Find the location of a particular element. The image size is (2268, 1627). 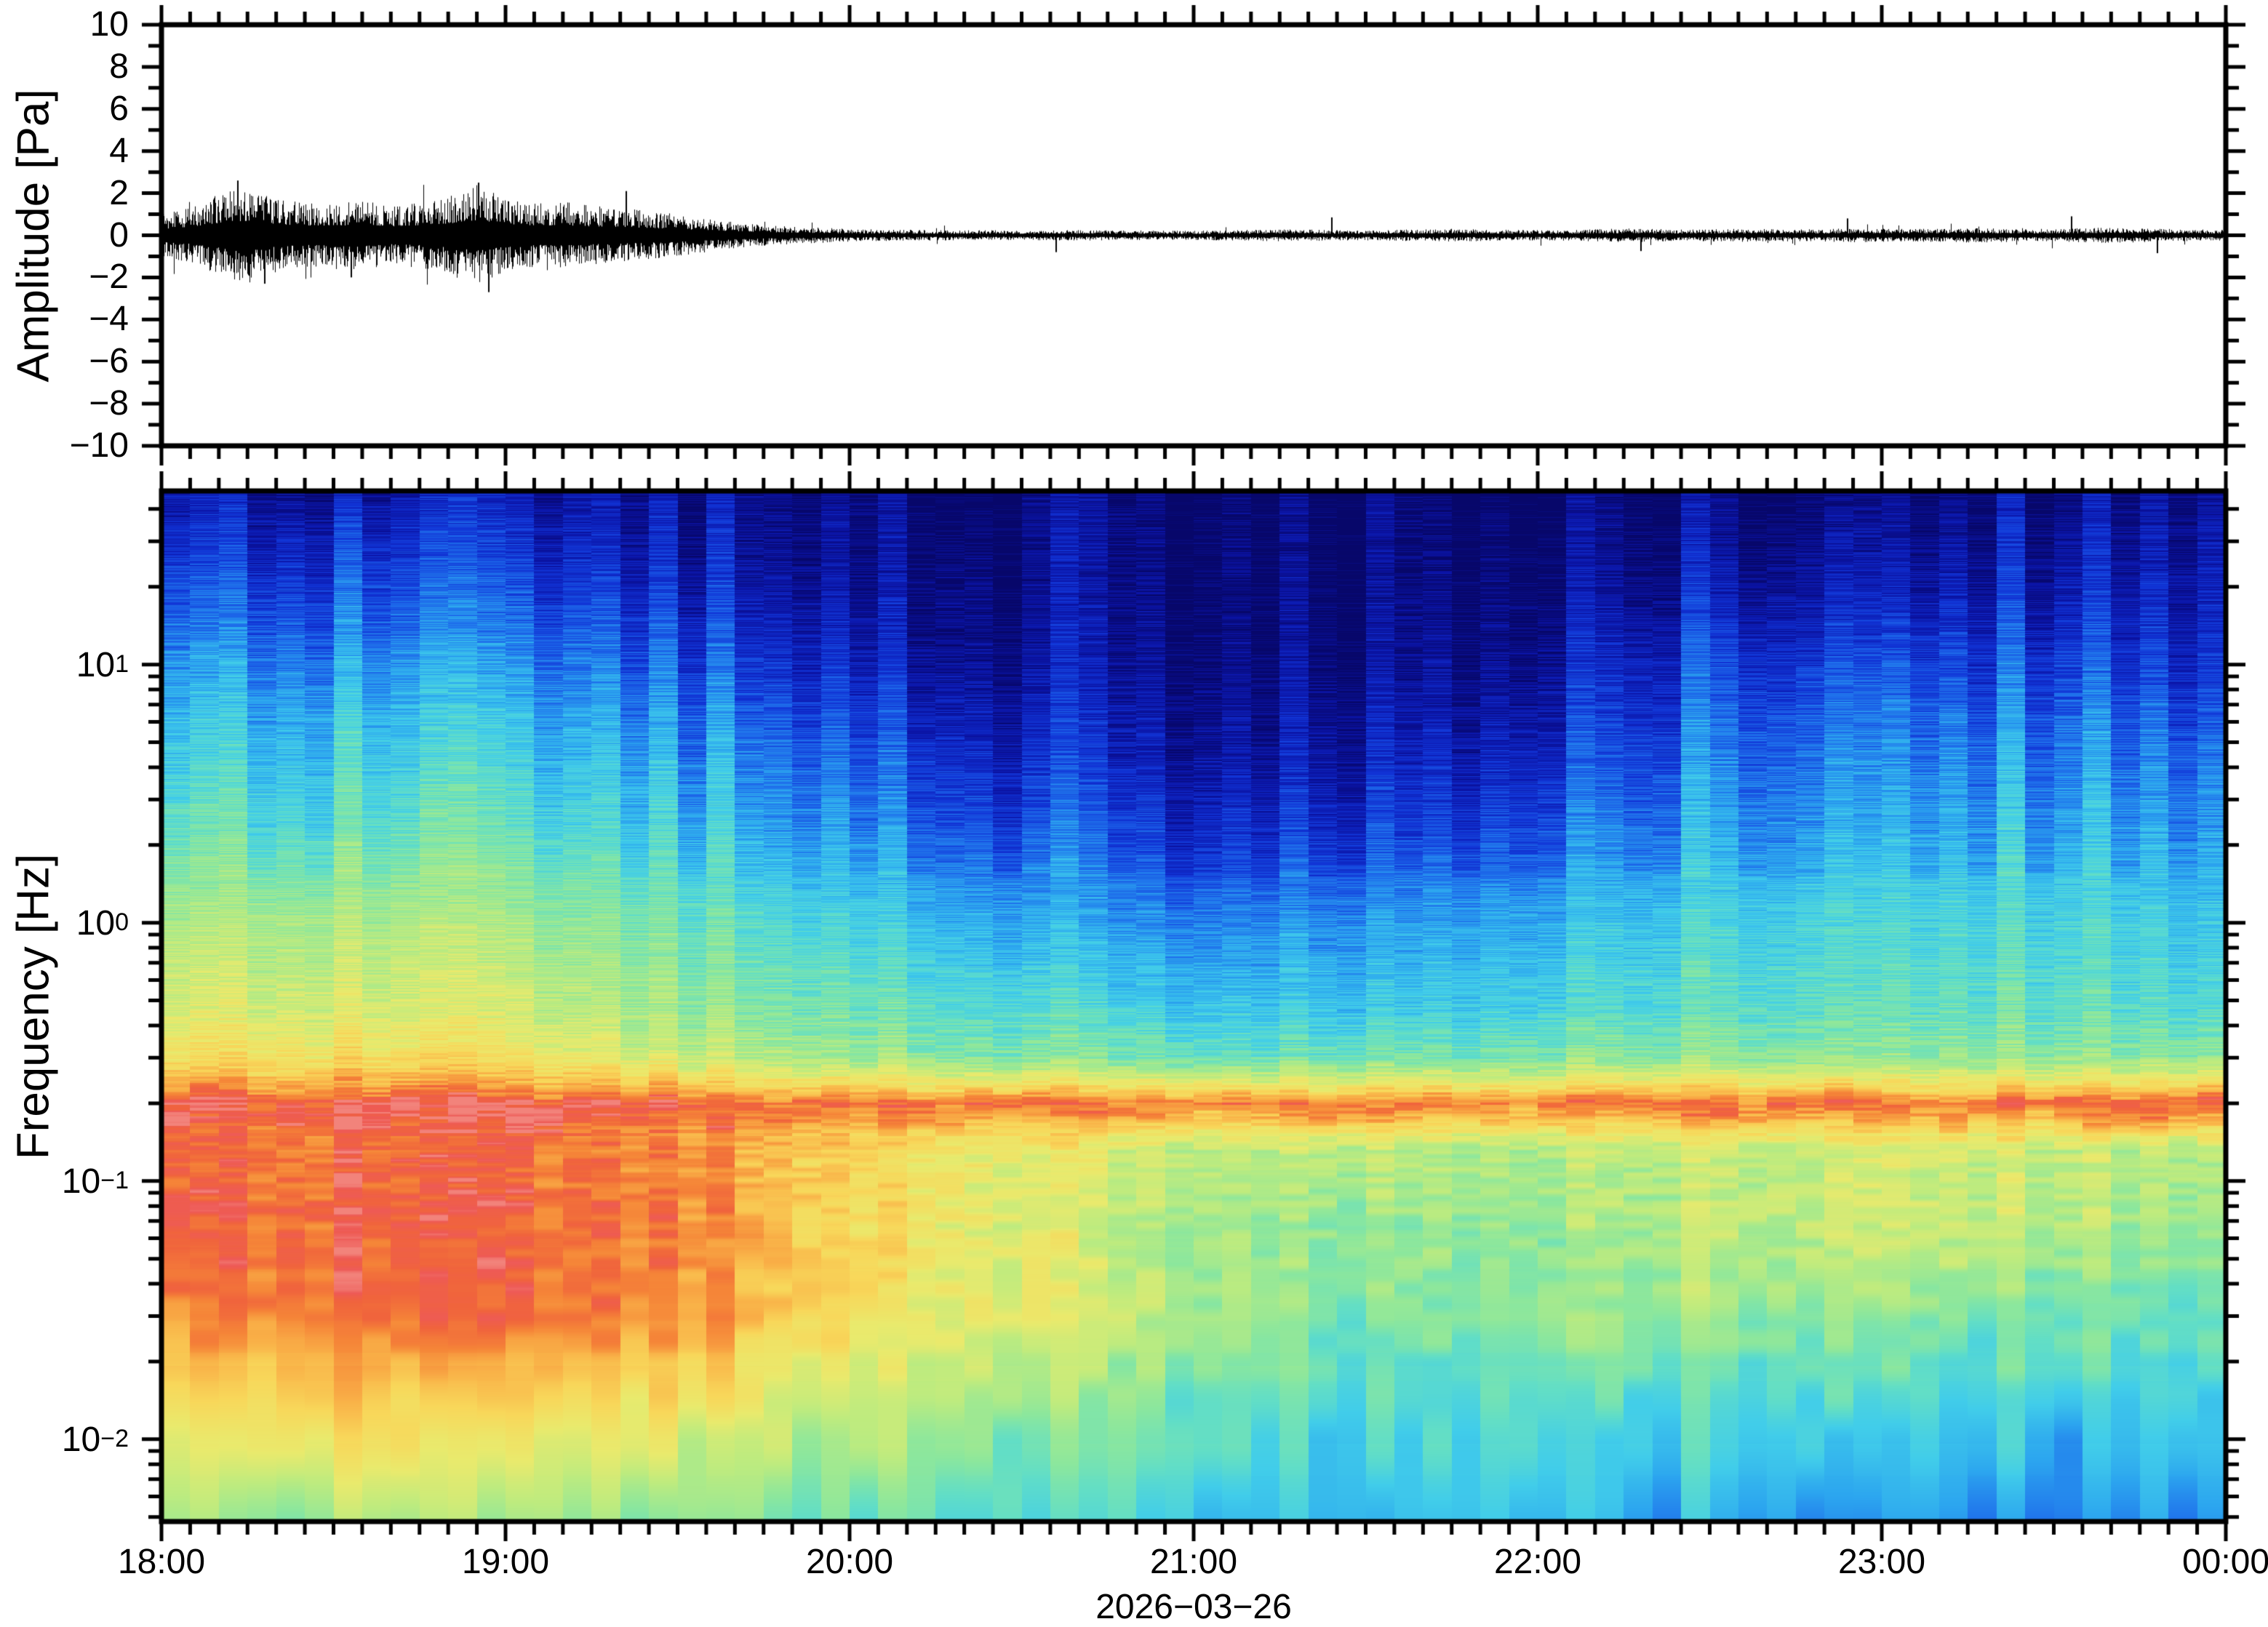

amplitude-tick-label: −8 is located at coordinates (109, 403).